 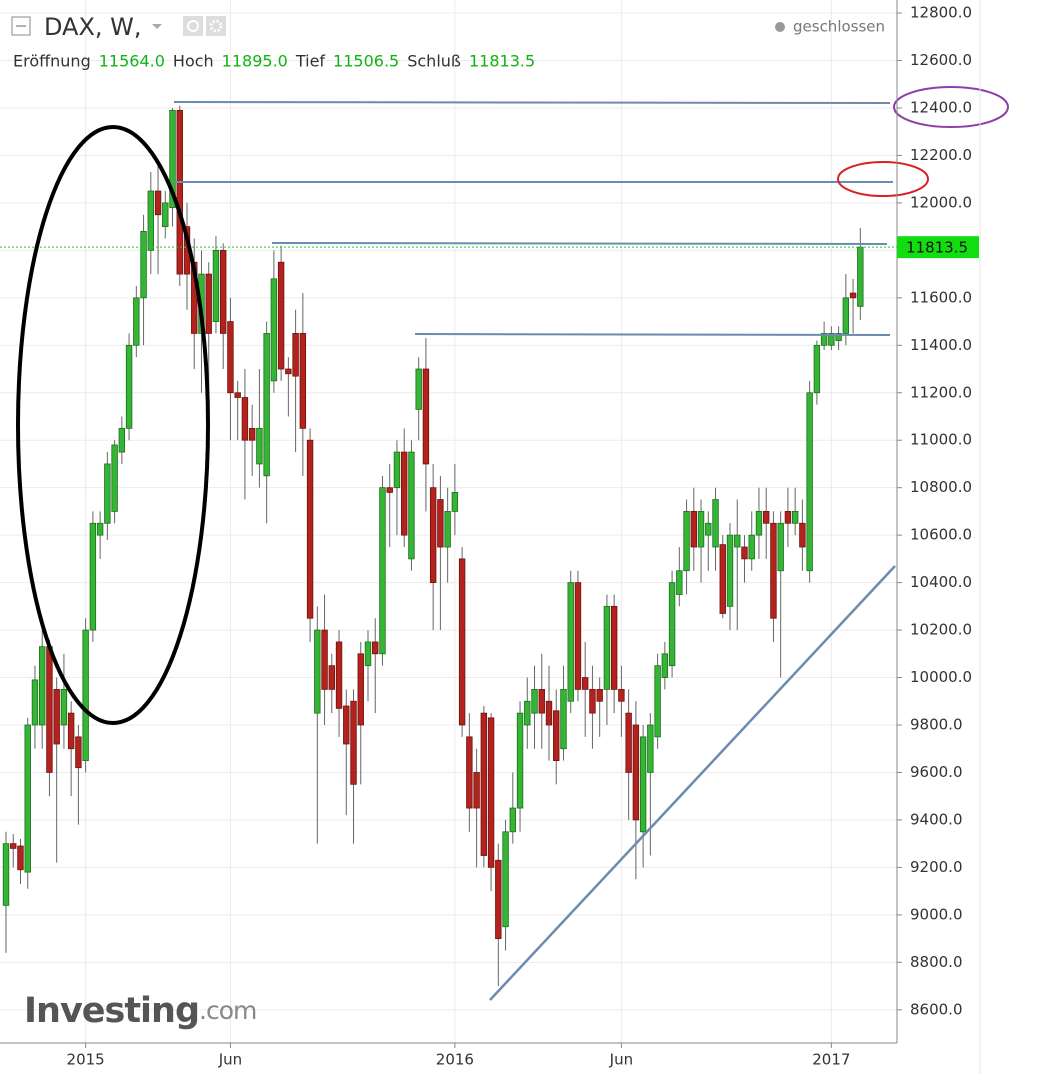 I want to click on legend-value: 11895.0, so click(x=255, y=61).